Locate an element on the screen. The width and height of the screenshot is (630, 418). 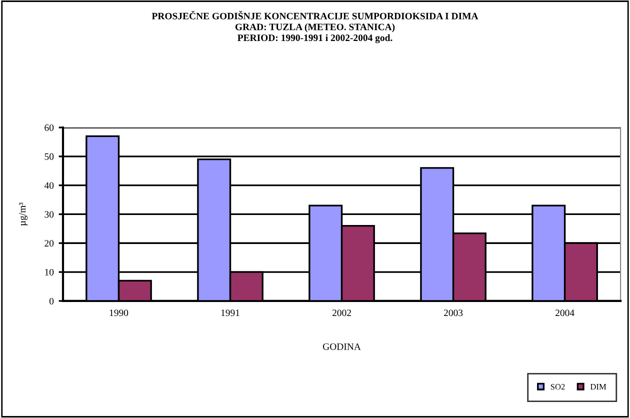
y-tick-label: 30 is located at coordinates (49, 214).